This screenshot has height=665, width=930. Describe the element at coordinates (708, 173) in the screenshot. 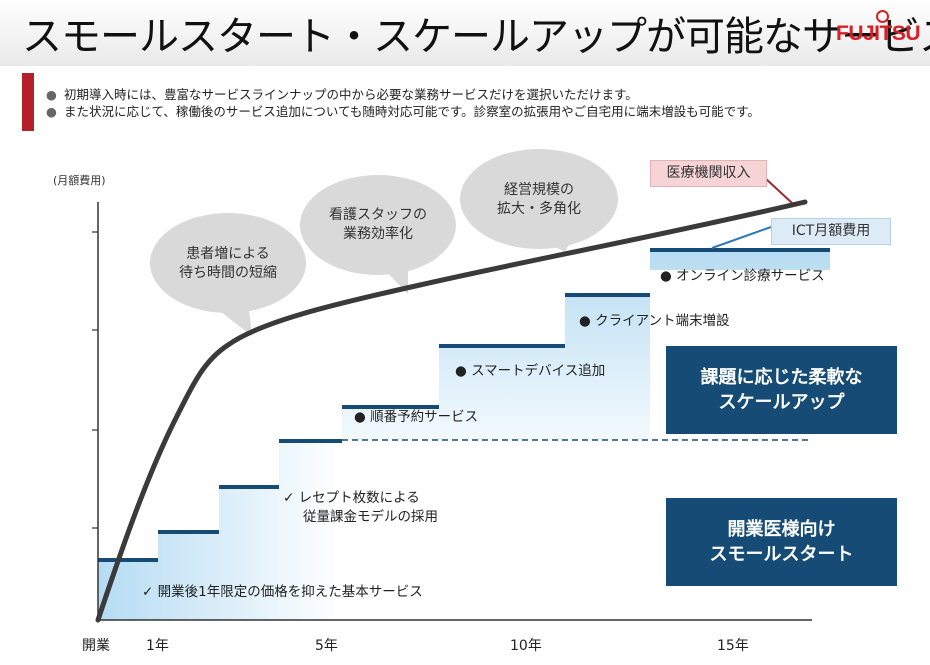

I see `revenue-callout: 医療機関収入` at that location.